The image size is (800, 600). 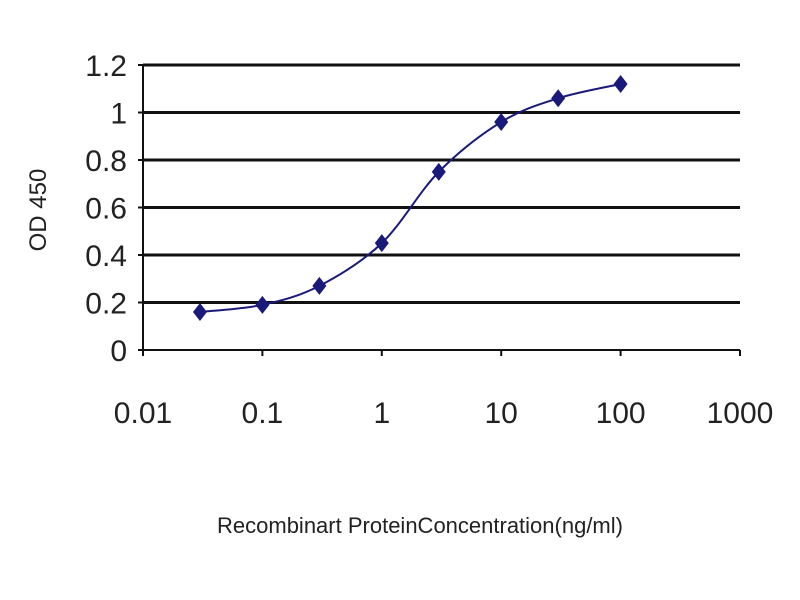 I want to click on y-tick-label: 0.6, so click(x=106, y=209).